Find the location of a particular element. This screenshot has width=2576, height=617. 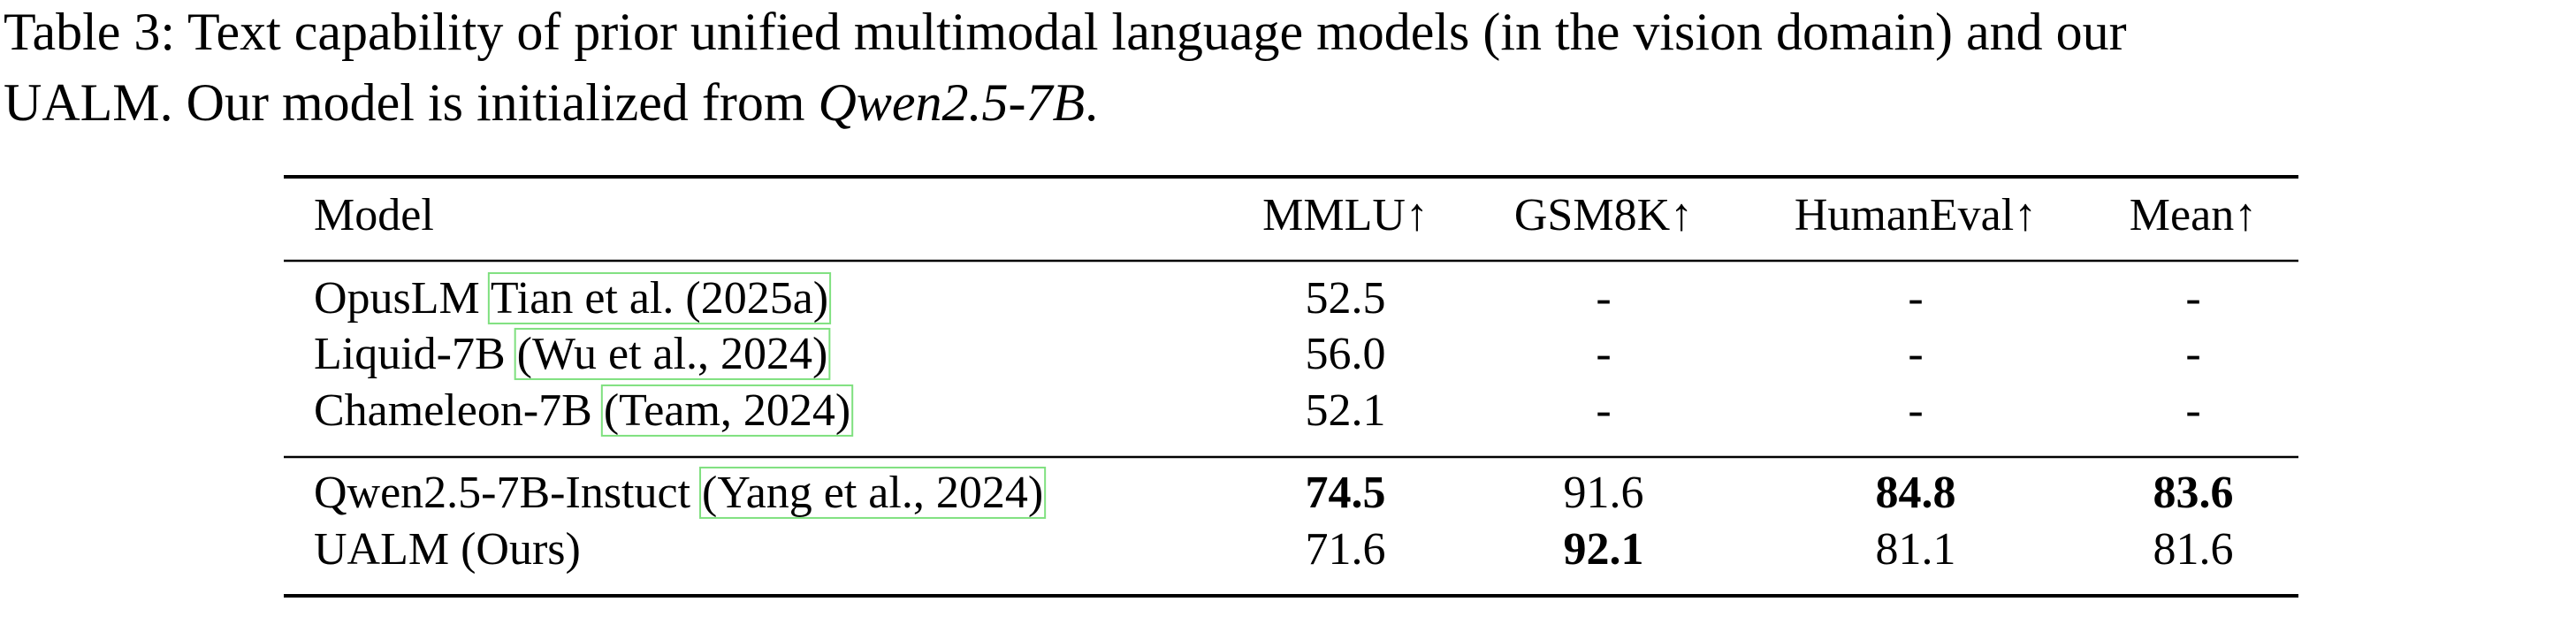

model-cell: Liquid-7B (Wu et al., 2024) is located at coordinates (570, 354).